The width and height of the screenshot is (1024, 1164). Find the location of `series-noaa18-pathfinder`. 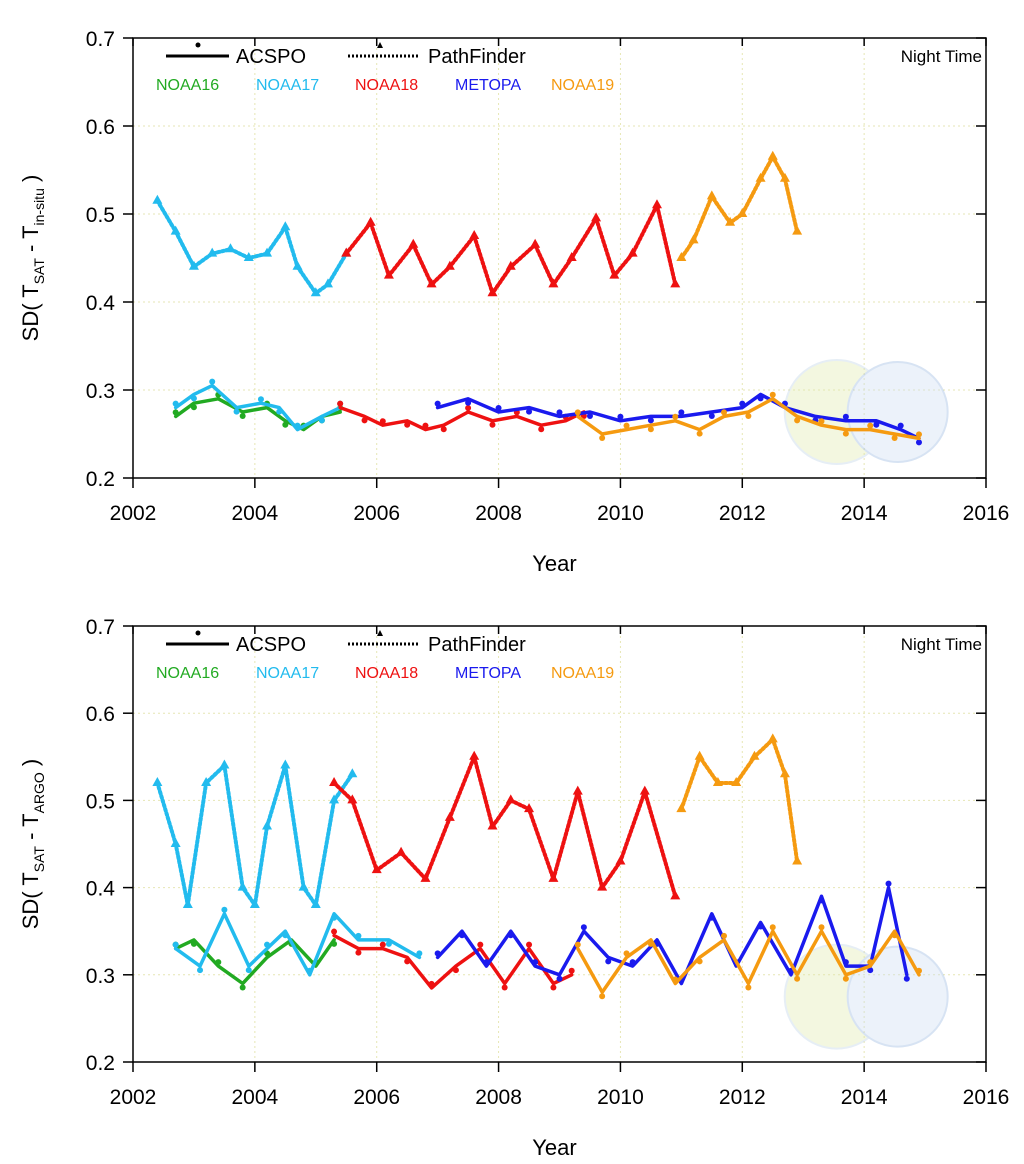

series-noaa18-pathfinder is located at coordinates (505, 825).